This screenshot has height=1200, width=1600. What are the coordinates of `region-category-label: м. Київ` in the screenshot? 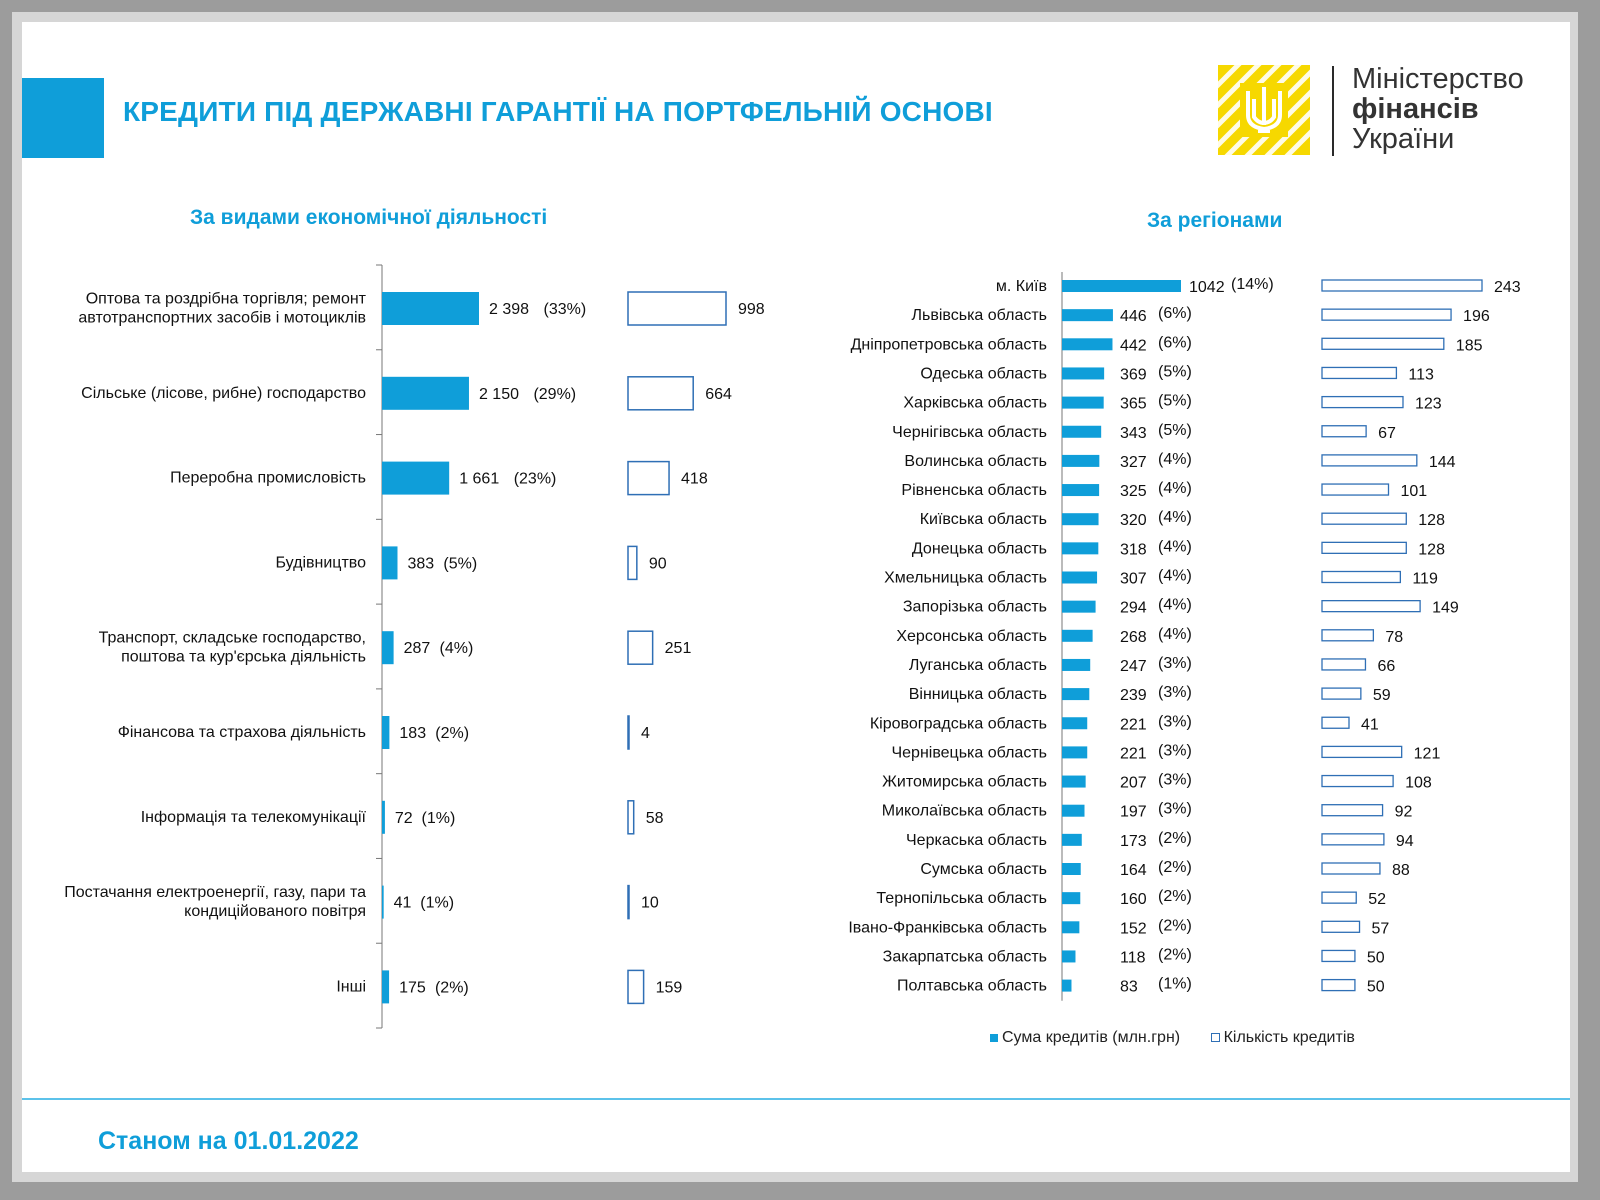 It's located at (1021, 286).